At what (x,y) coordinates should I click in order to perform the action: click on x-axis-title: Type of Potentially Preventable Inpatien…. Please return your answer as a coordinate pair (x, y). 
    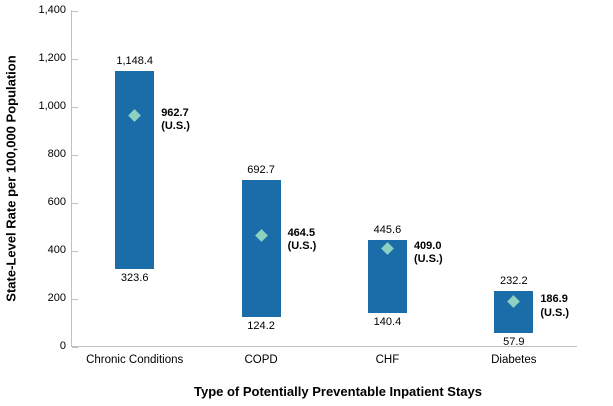
    Looking at the image, I should click on (338, 391).